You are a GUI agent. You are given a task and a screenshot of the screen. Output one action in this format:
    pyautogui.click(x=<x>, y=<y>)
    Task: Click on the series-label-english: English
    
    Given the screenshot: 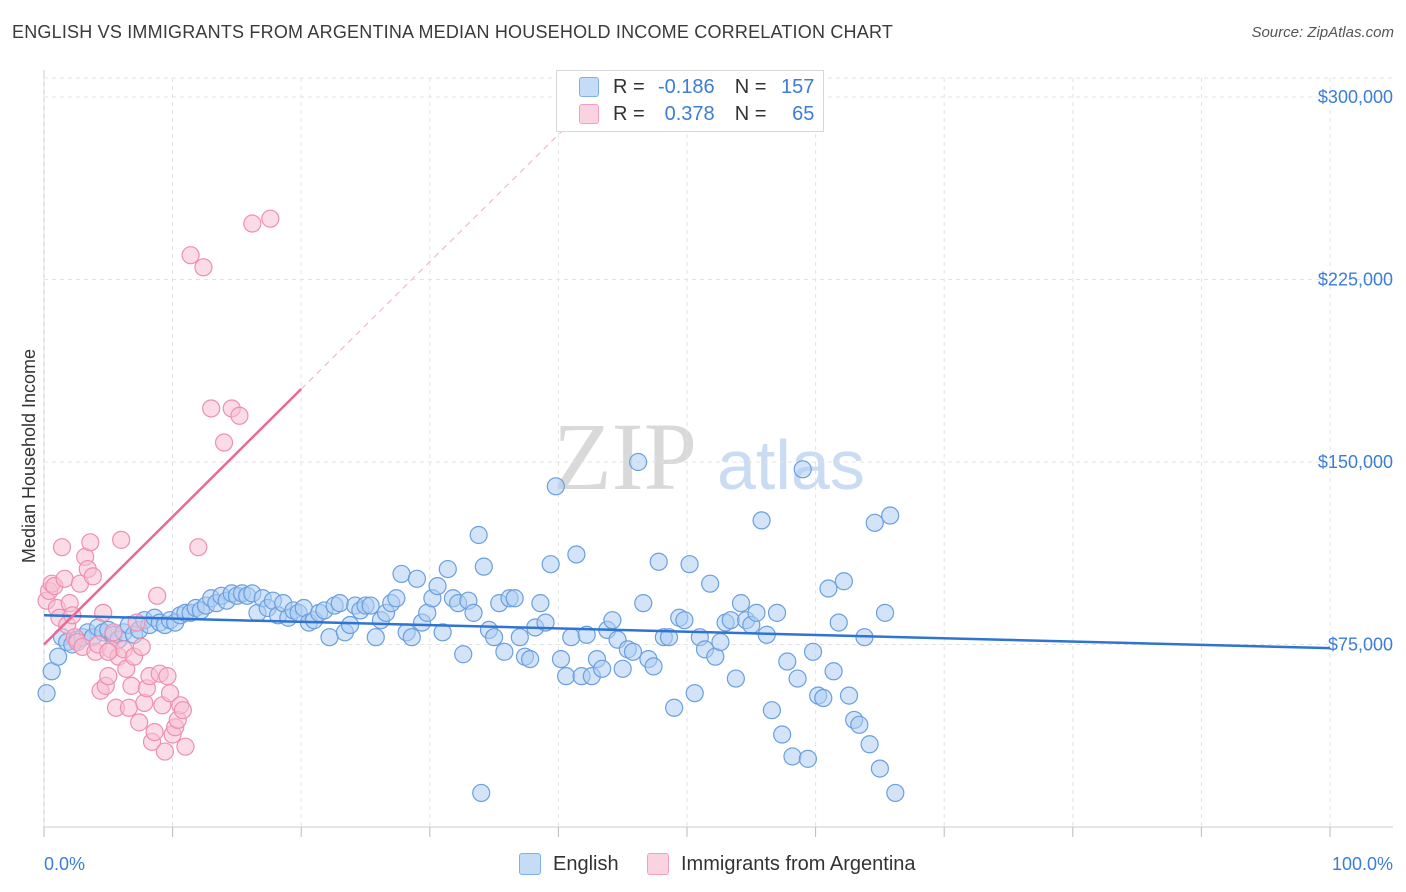 What is the action you would take?
    pyautogui.click(x=586, y=863)
    